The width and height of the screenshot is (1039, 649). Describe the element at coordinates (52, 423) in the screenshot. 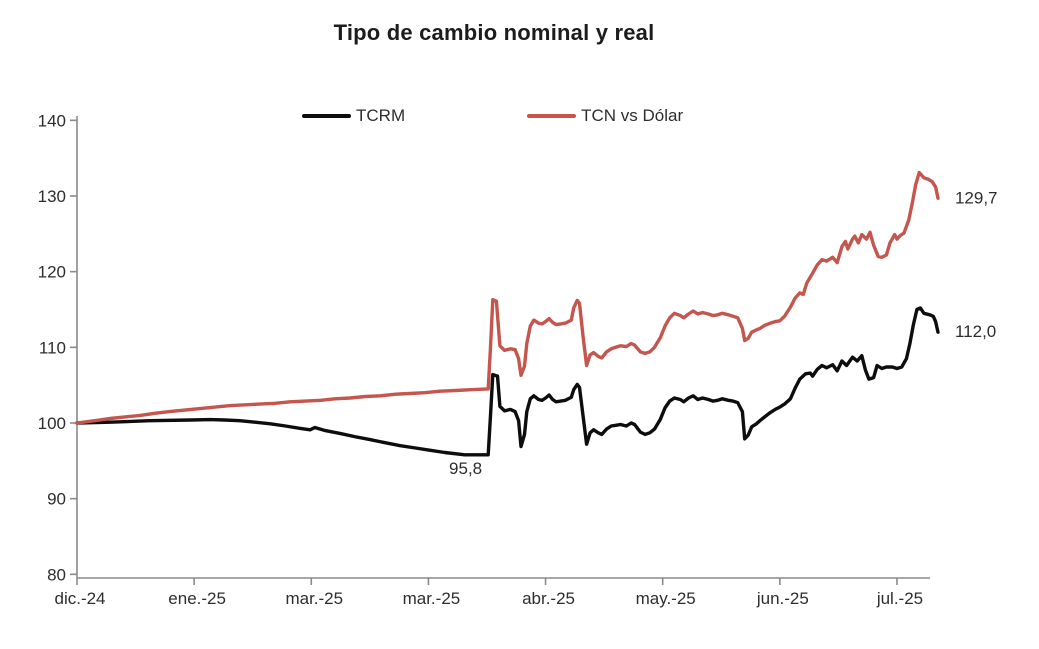

I see `y-tick-label: 100` at that location.